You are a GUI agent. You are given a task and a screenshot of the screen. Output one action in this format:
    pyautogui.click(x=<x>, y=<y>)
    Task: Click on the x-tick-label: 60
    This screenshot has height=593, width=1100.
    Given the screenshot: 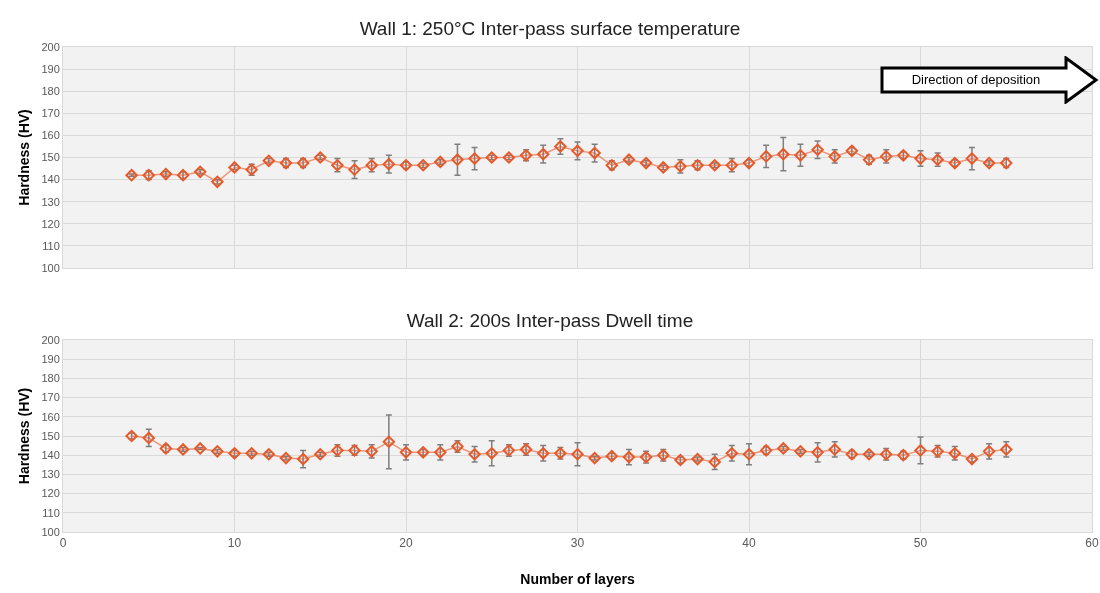 What is the action you would take?
    pyautogui.click(x=1092, y=543)
    